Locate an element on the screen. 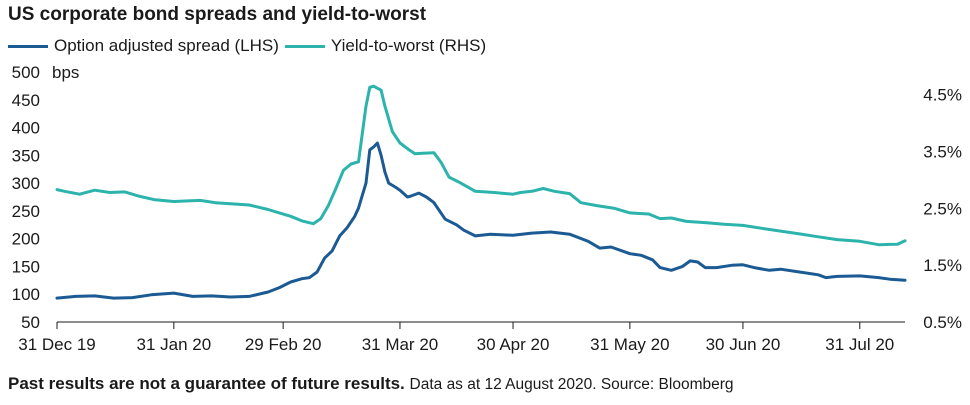 The image size is (970, 405). x-tick-label: 30 Jun 20 is located at coordinates (743, 344).